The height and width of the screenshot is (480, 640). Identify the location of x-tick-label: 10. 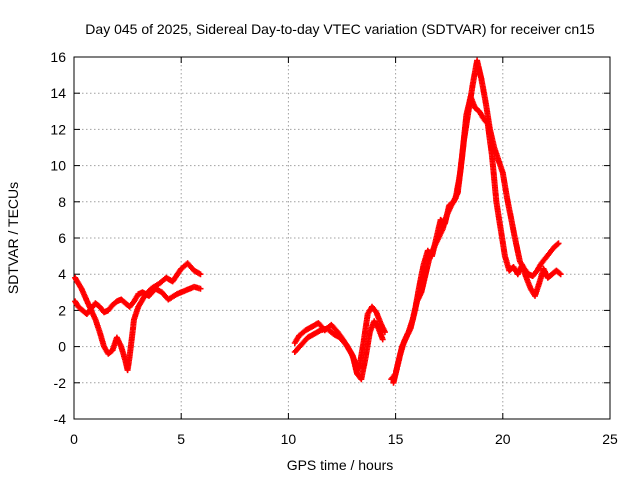
(289, 439).